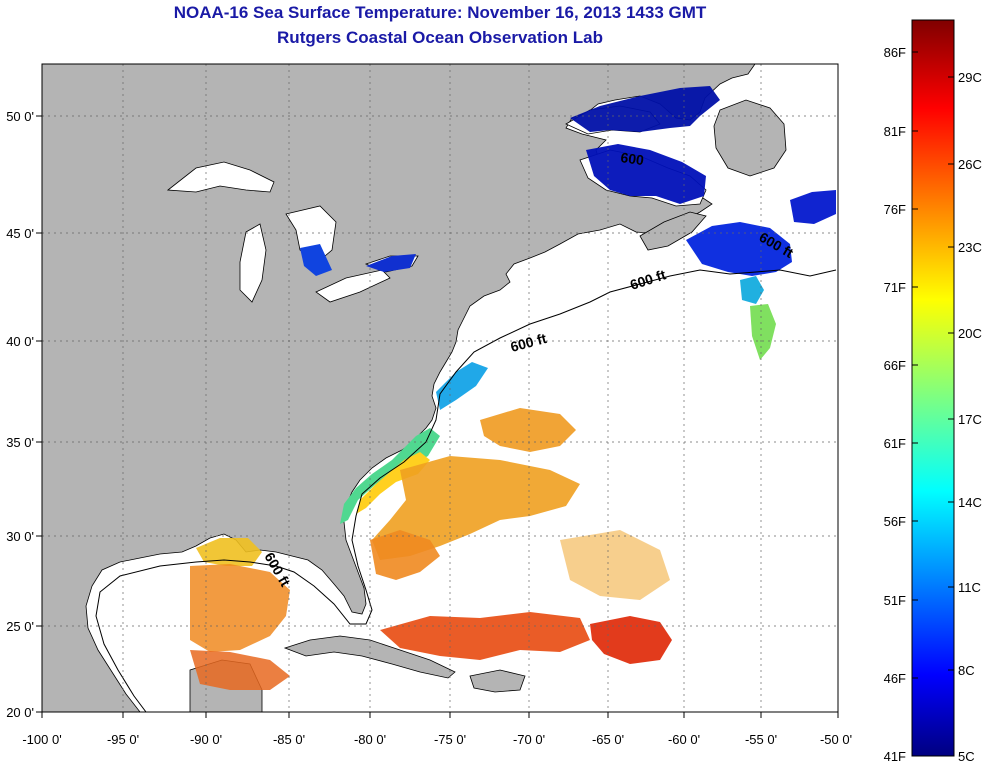  Describe the element at coordinates (895, 756) in the screenshot. I see `colorbar-label-f: 41F` at that location.